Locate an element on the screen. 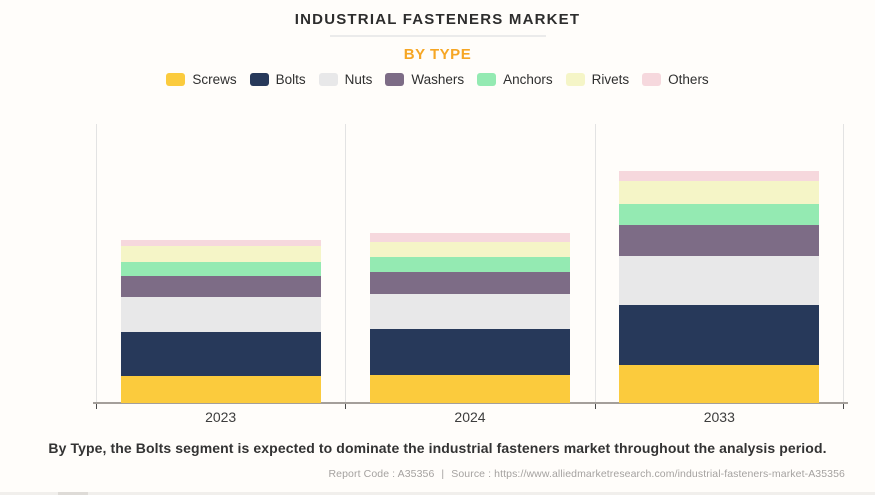 Image resolution: width=875 pixels, height=495 pixels. legend-swatch-screws is located at coordinates (176, 79).